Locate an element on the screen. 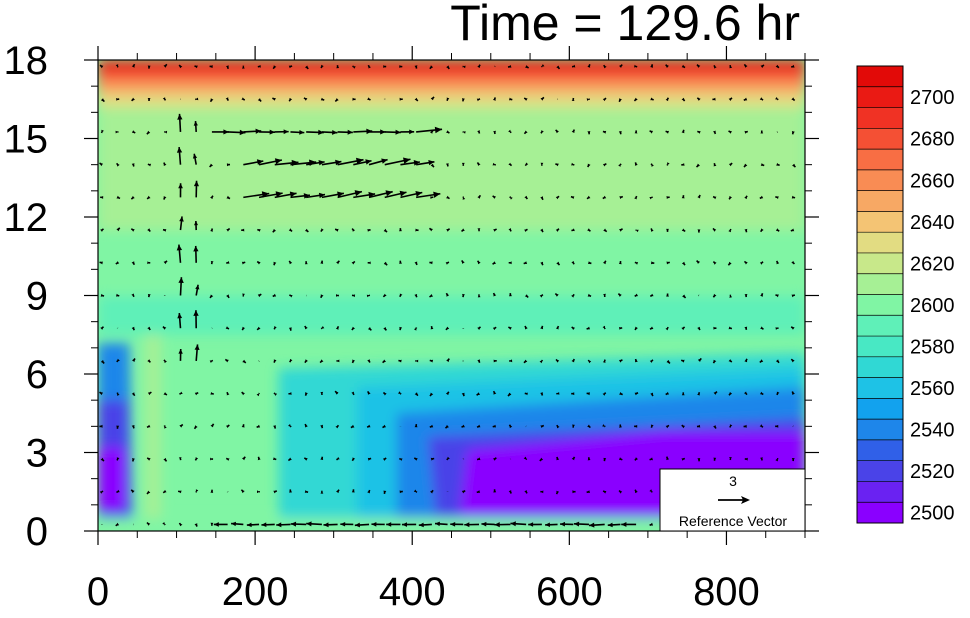  y-tick-label: 18 is located at coordinates (26, 61).